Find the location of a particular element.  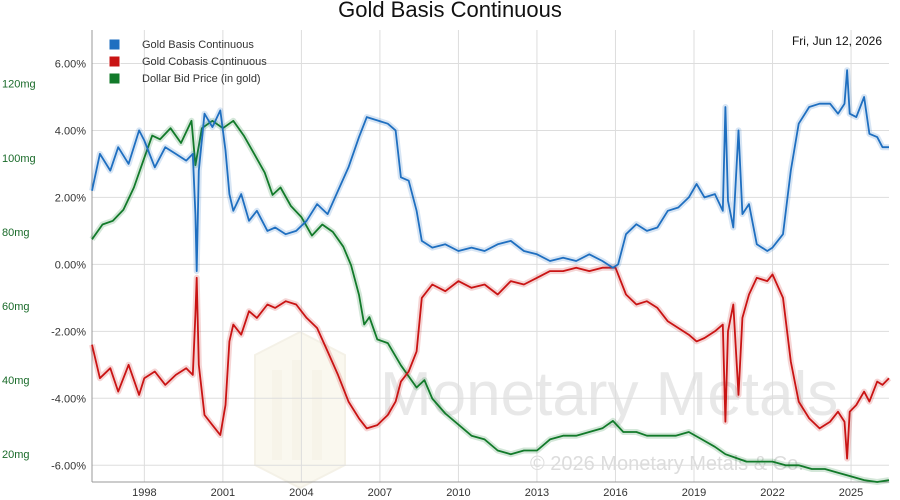

chart-title: Gold Basis Continuous is located at coordinates (450, 11).